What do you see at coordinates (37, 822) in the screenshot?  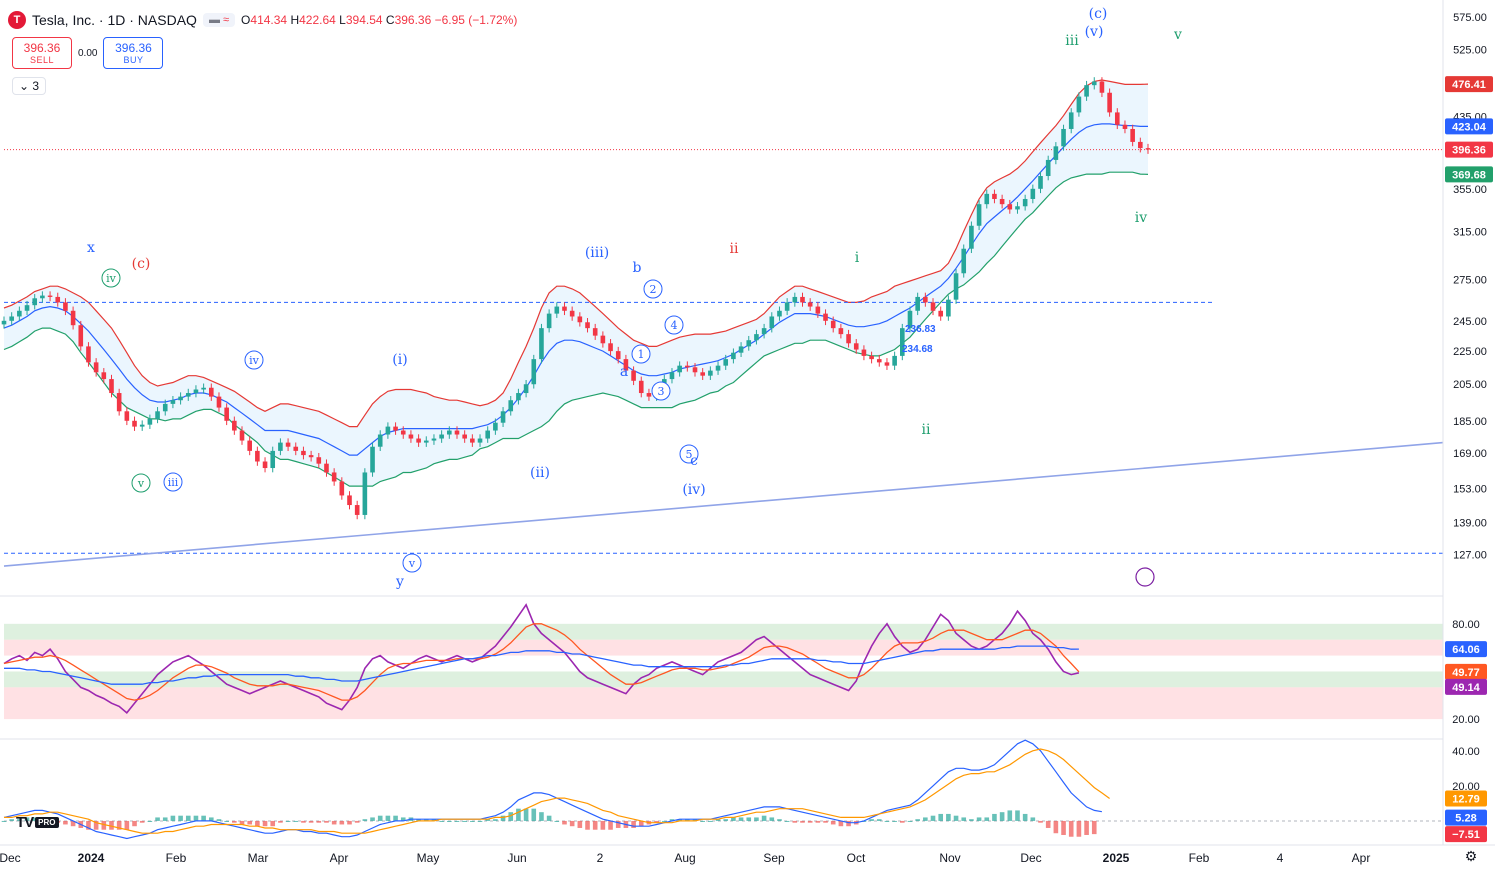 I see `tradingview-logo: TV PRO` at bounding box center [37, 822].